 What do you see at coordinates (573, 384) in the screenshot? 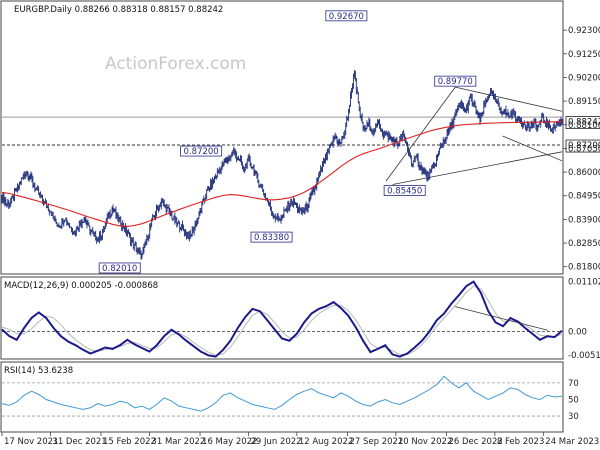
I see `rsi-axis-label: 70` at bounding box center [573, 384].